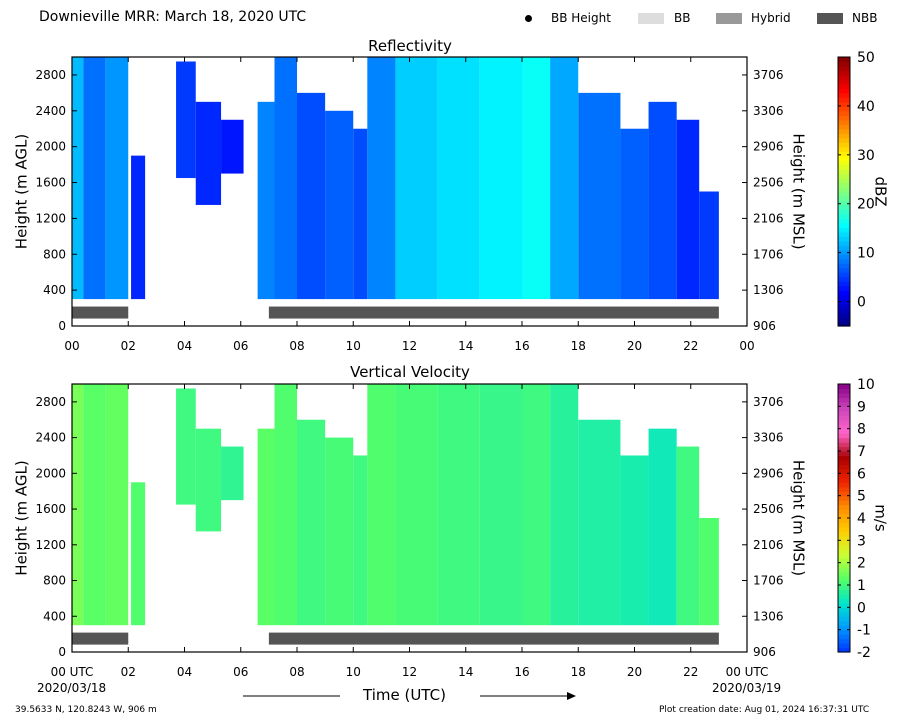  Describe the element at coordinates (22, 191) in the screenshot. I see `y-axis-label-left: Height (m AGL)` at that location.